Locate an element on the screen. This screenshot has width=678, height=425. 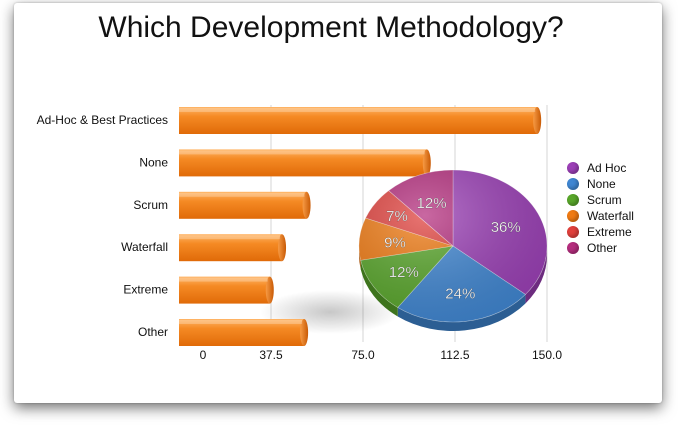
category-label: Other is located at coordinates (153, 332).